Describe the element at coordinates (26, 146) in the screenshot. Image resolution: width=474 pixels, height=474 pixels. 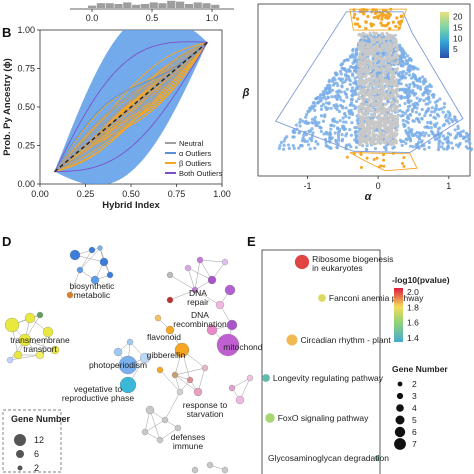
I see `y-tick-label: 0.25` at that location.